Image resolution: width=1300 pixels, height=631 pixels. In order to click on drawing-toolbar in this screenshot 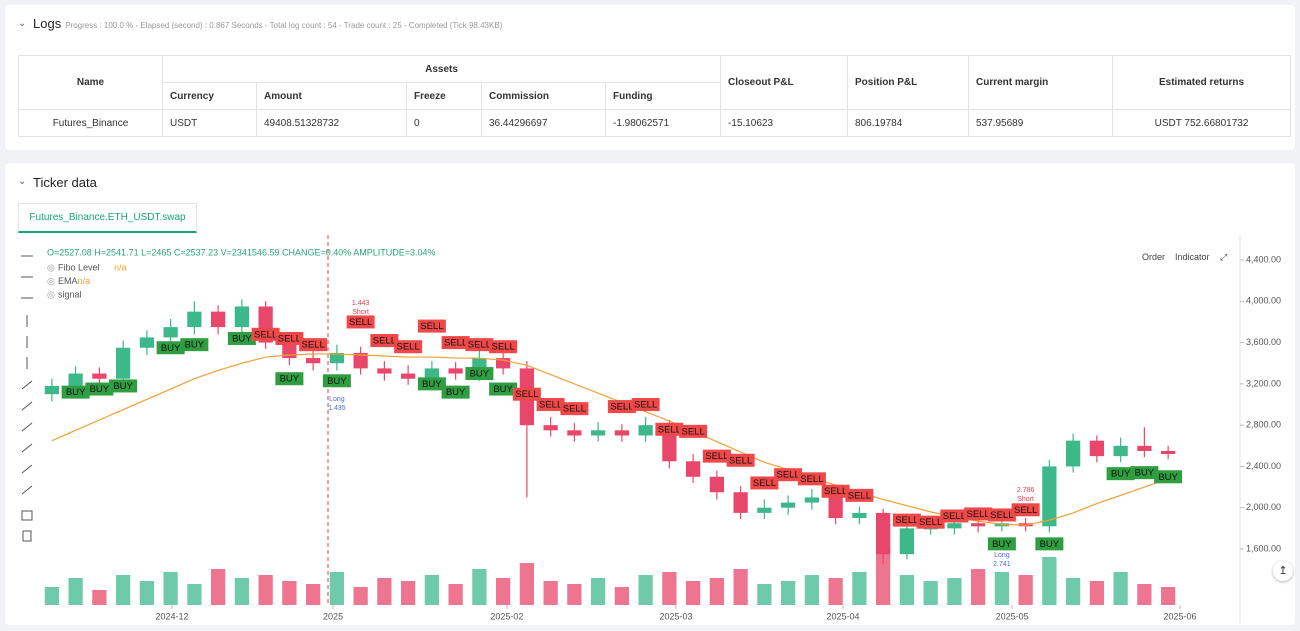, I will do `click(27, 398)`.